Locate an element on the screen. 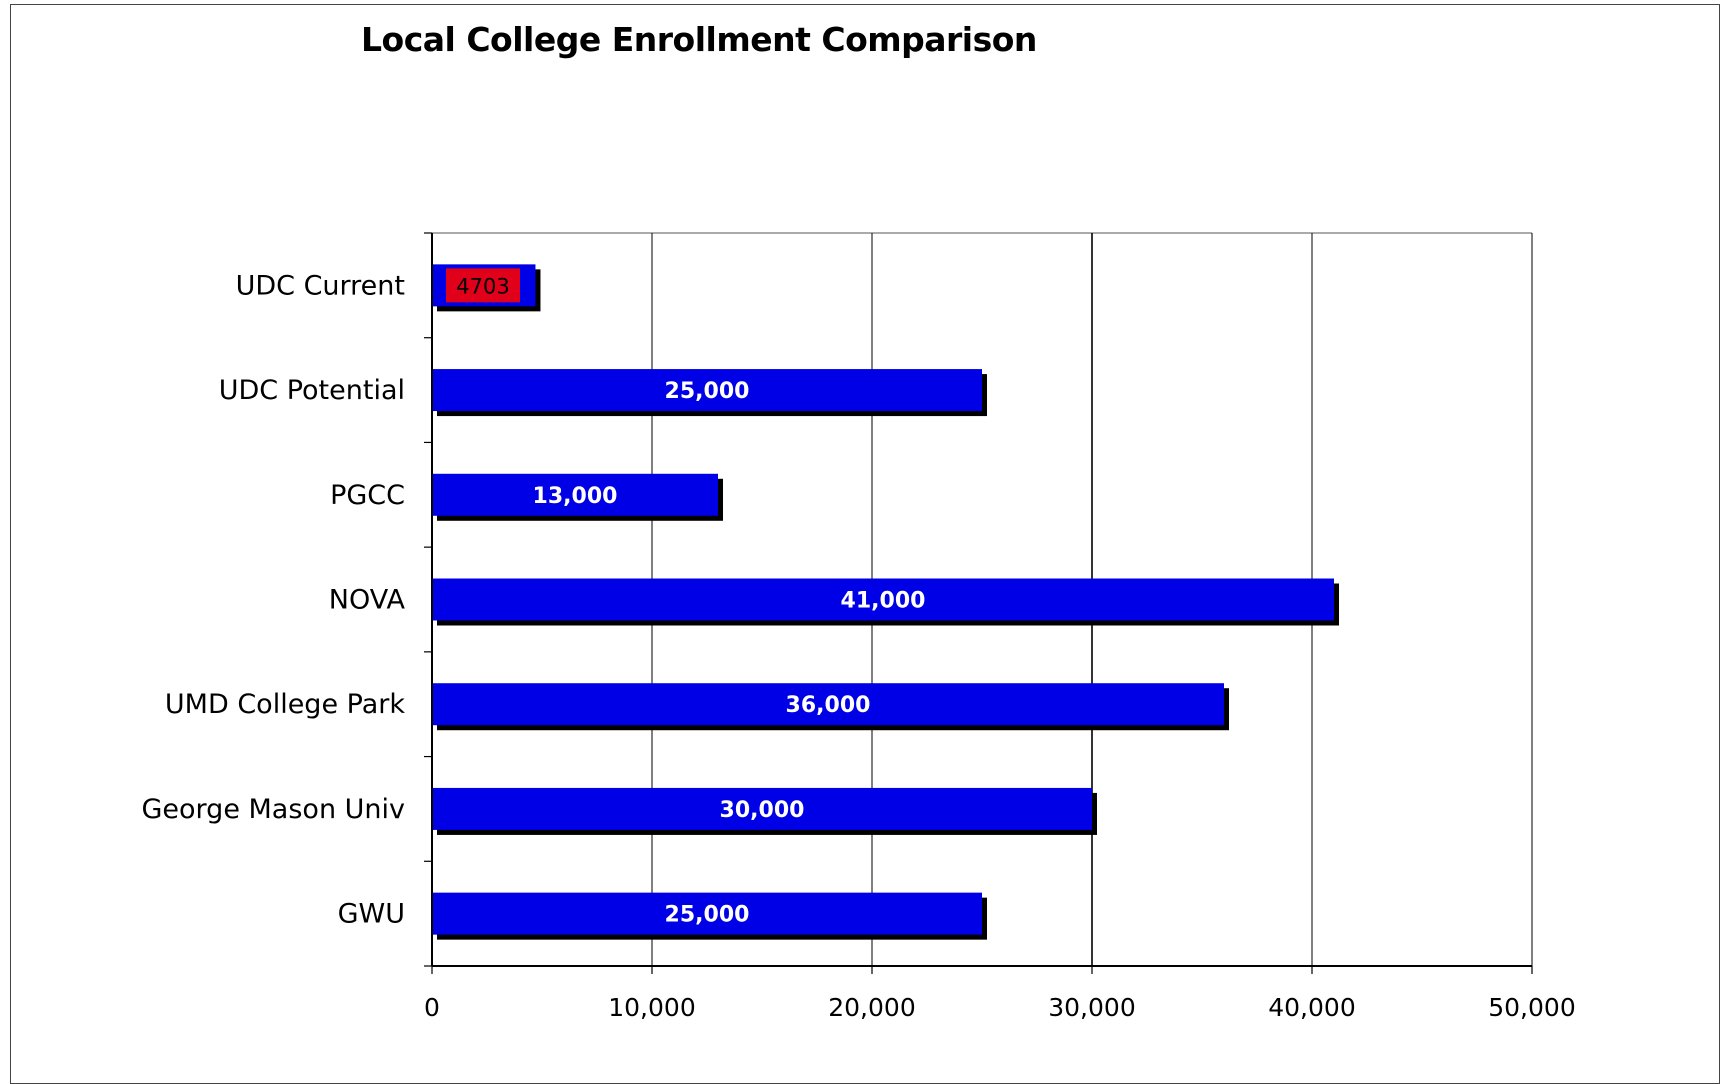 The image size is (1726, 1084). data-label: 30,000 is located at coordinates (762, 810).